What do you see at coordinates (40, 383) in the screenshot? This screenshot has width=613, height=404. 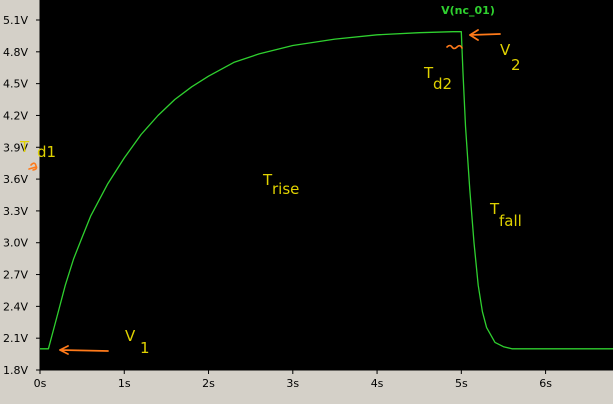 I see `x-tick-label: 0s` at bounding box center [40, 383].